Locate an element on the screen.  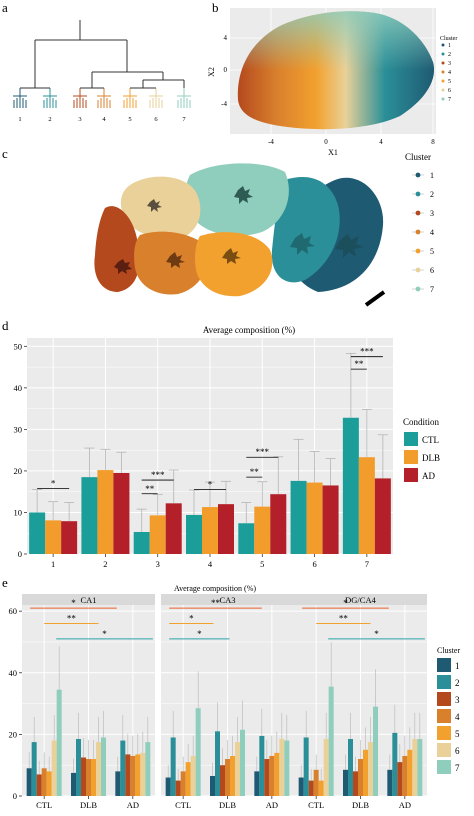
panel-d-label: d is located at coordinates (5, 325).